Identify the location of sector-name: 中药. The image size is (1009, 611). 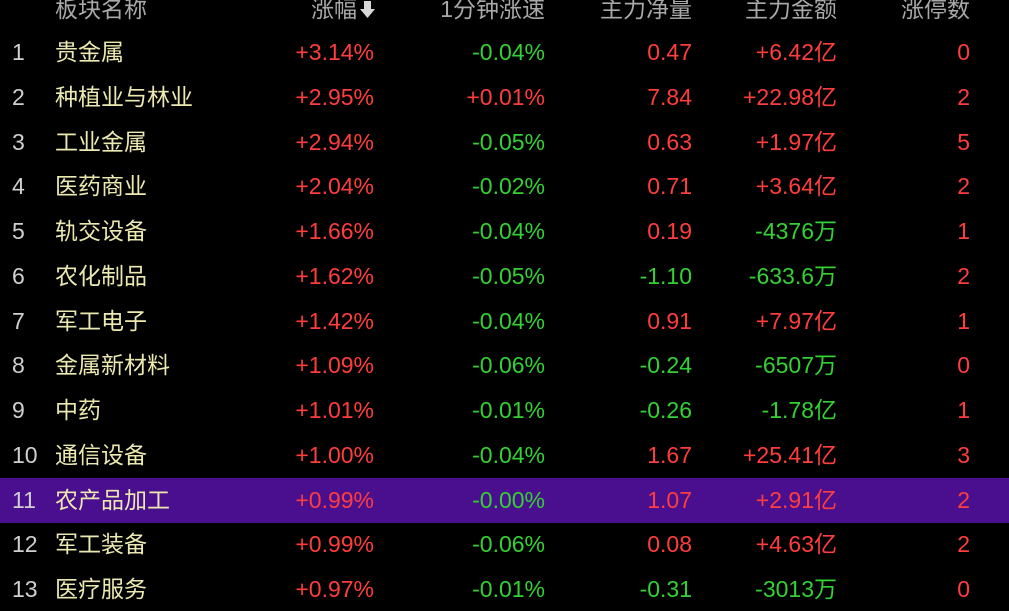
(78, 410).